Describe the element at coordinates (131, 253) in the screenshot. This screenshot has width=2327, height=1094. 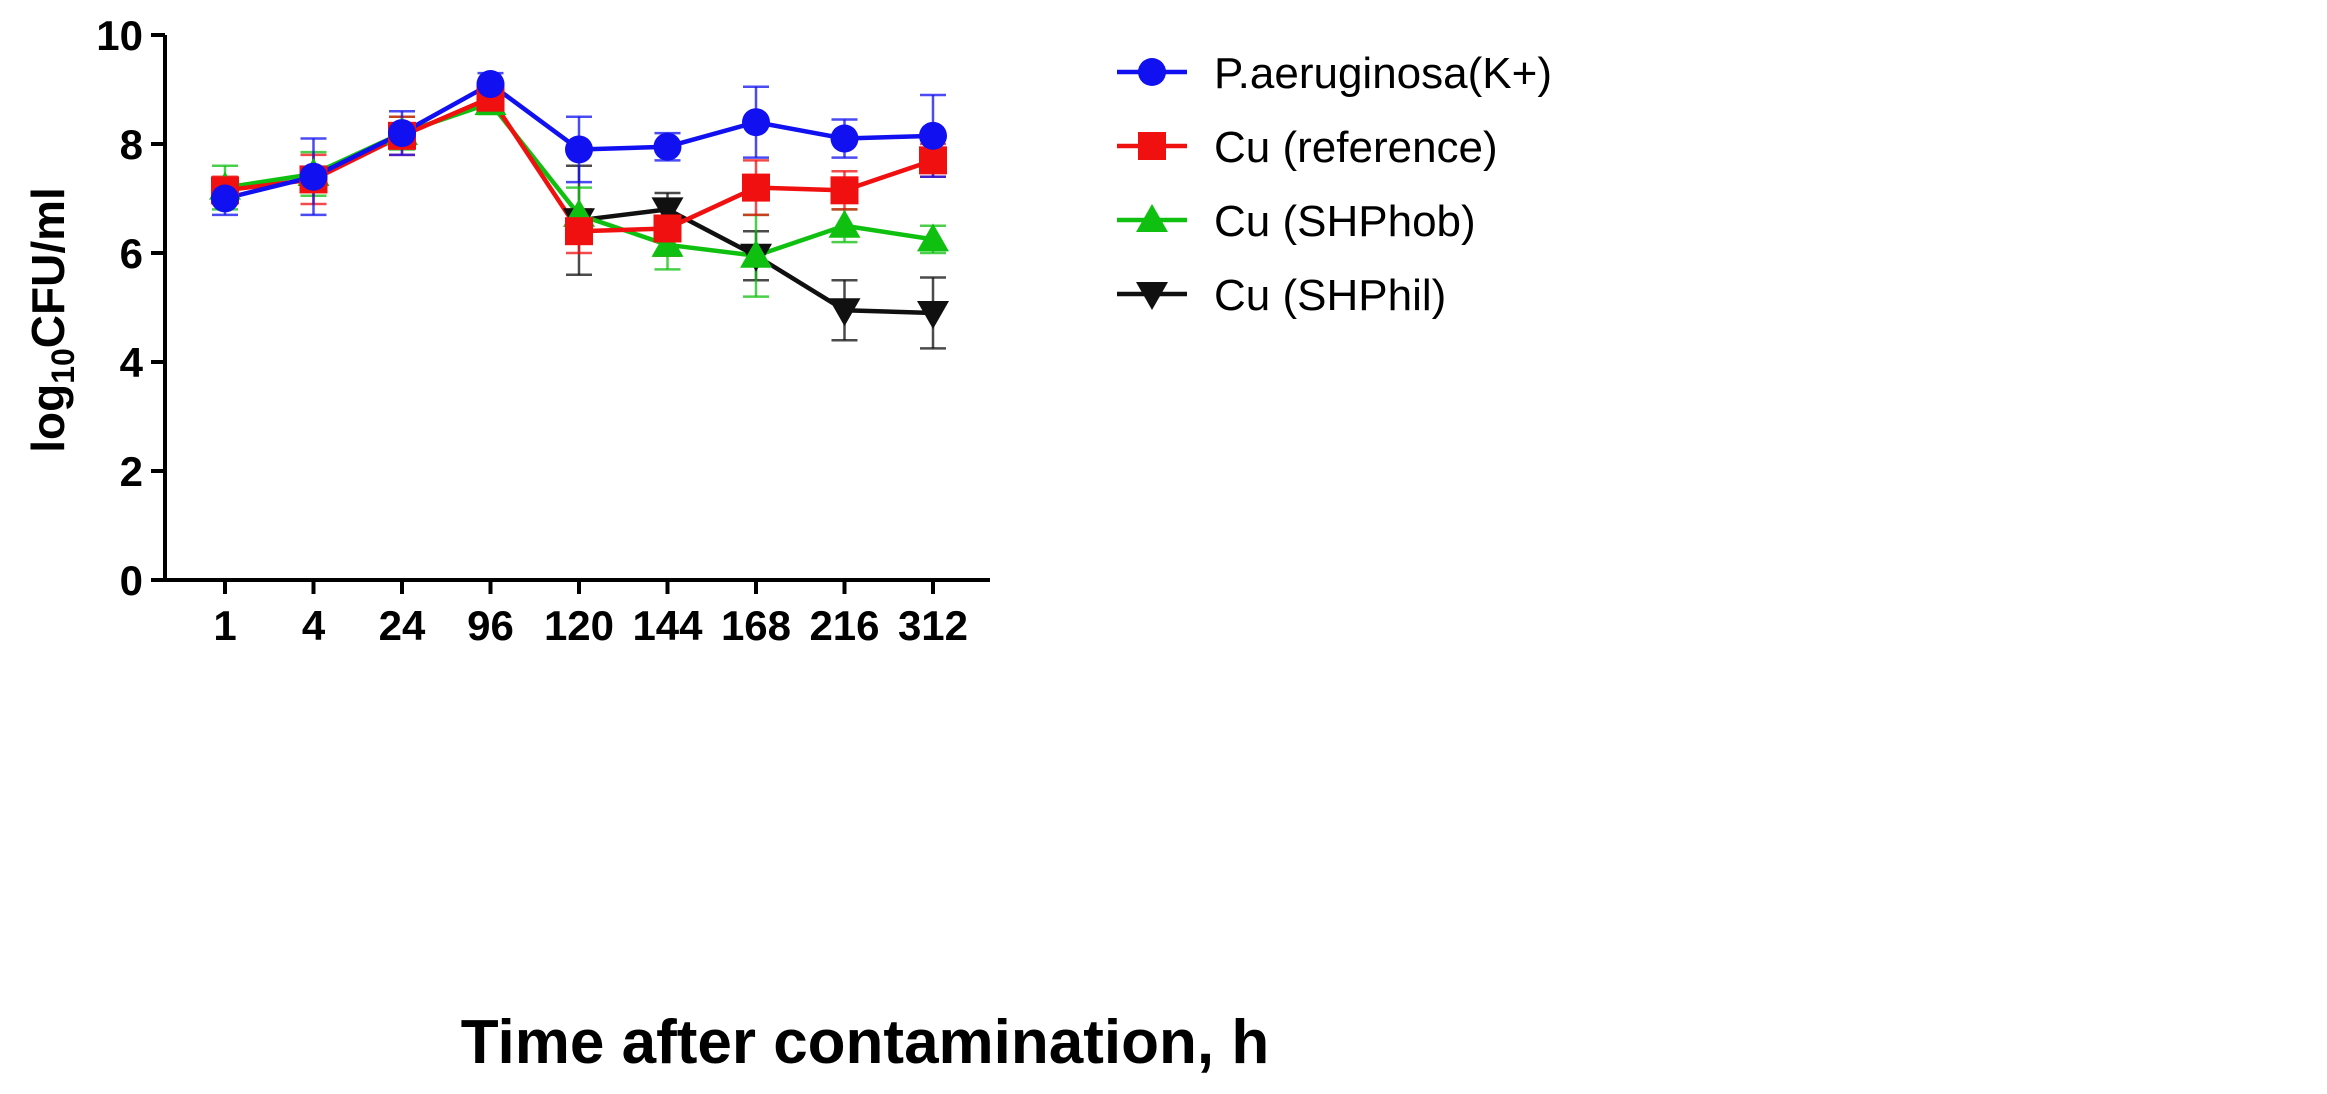
I see `y-tick-label: 6` at that location.